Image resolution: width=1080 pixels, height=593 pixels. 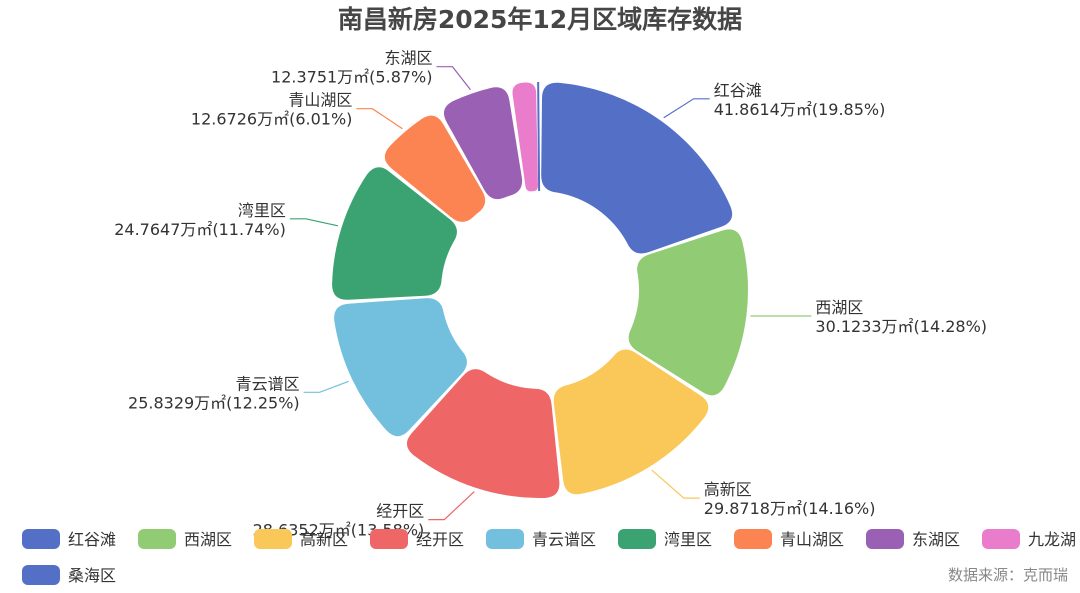 I want to click on leader-line-红谷滩, so click(x=686, y=108).